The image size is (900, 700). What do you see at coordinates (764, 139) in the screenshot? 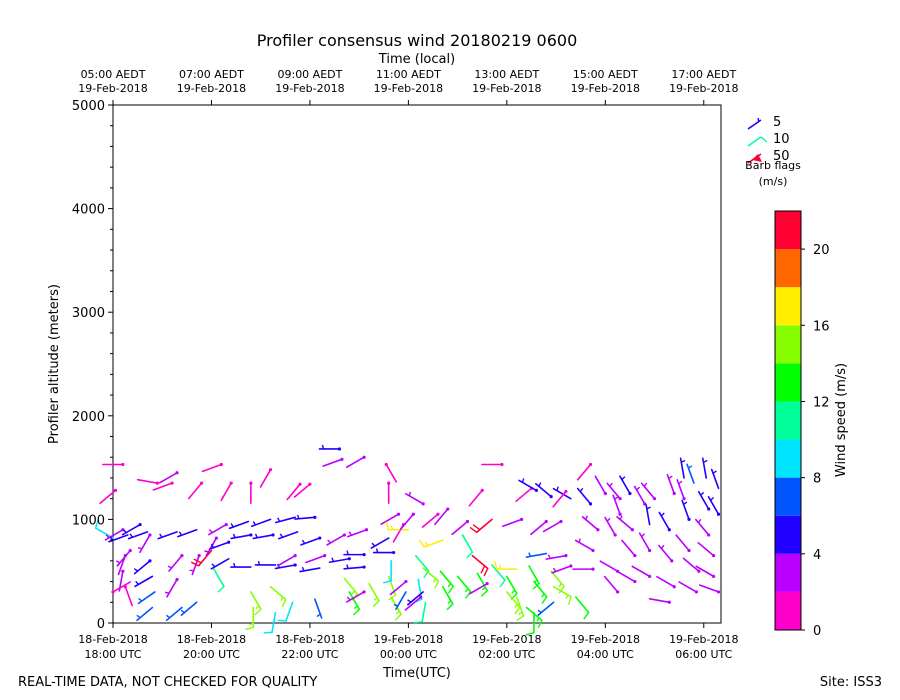
I see `legend-barb-full` at bounding box center [764, 139].